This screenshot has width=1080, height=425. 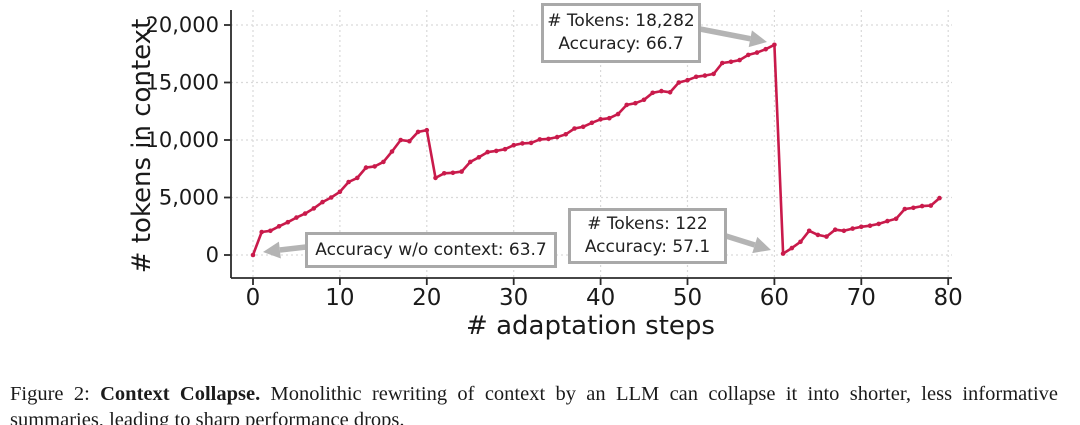 What do you see at coordinates (725, 34) in the screenshot?
I see `annotation-arrow-peak` at bounding box center [725, 34].